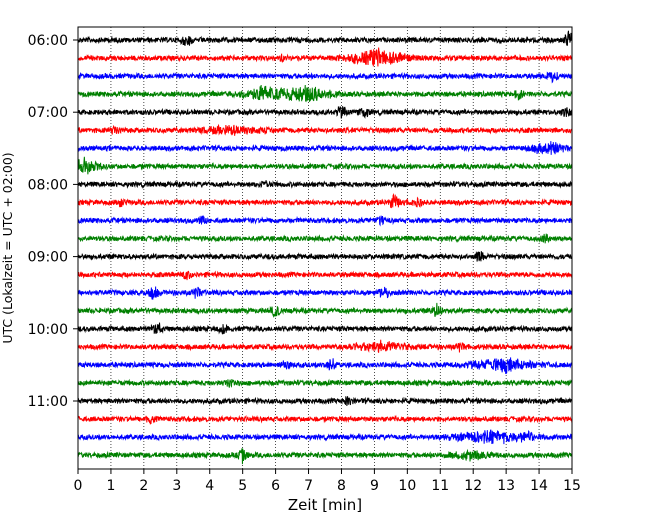  Describe the element at coordinates (143, 486) in the screenshot. I see `x-tick-label: 2` at that location.